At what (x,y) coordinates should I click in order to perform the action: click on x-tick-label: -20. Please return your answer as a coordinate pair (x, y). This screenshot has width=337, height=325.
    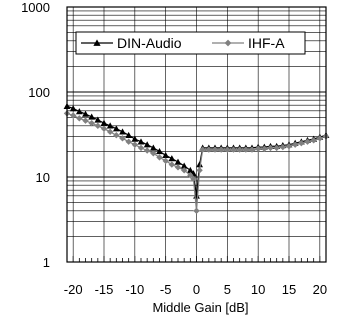
    Looking at the image, I should click on (73, 289).